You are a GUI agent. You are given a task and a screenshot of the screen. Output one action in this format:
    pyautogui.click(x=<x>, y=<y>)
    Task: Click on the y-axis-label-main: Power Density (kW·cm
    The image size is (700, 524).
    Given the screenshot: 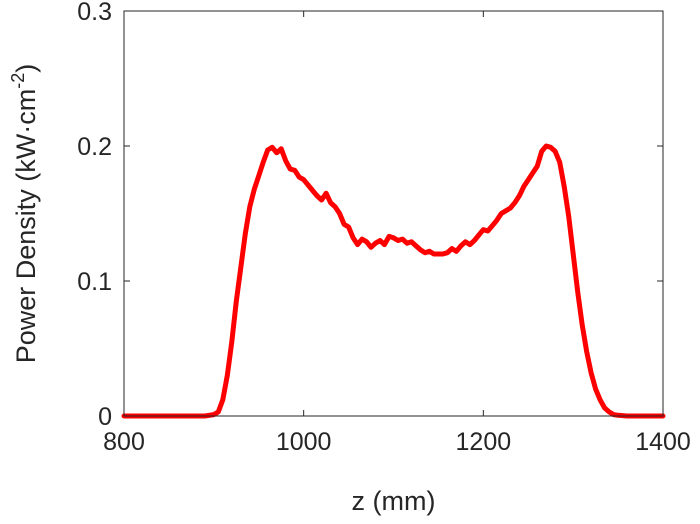 What is the action you would take?
    pyautogui.click(x=26, y=226)
    